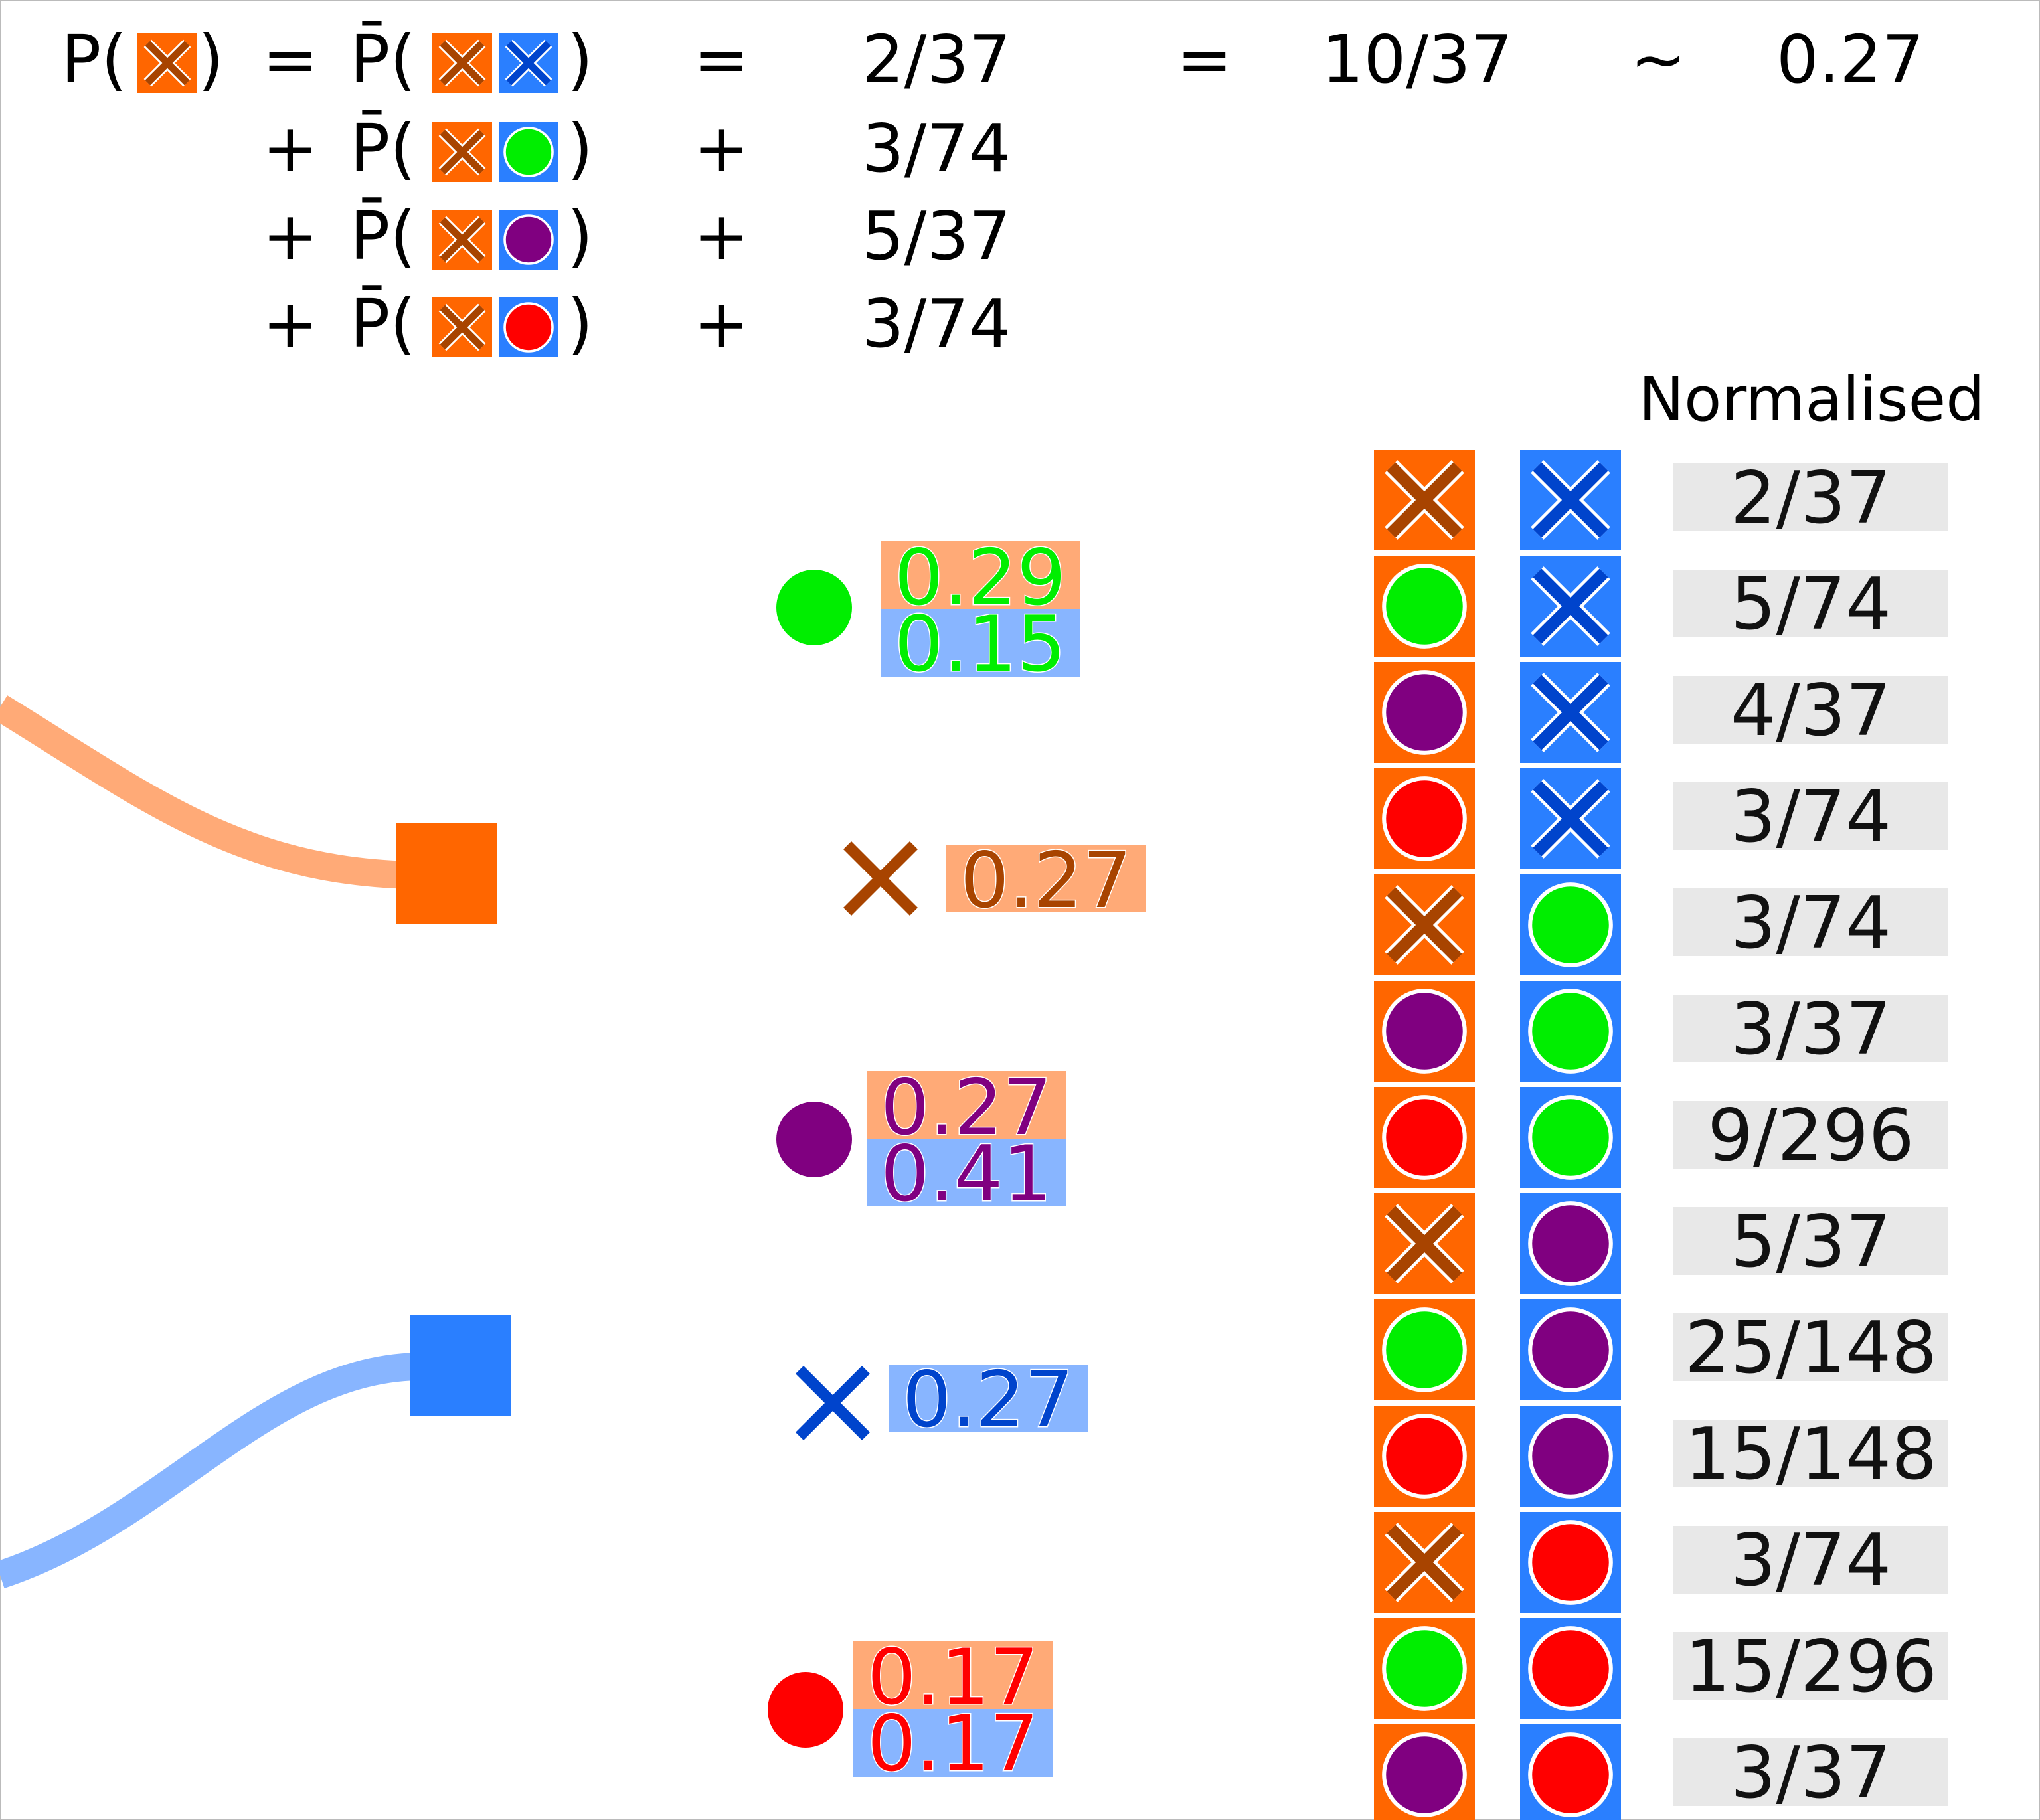  I want to click on eq-row-1-orange-tile-orange-x-icon-stroke, so click(462, 152).